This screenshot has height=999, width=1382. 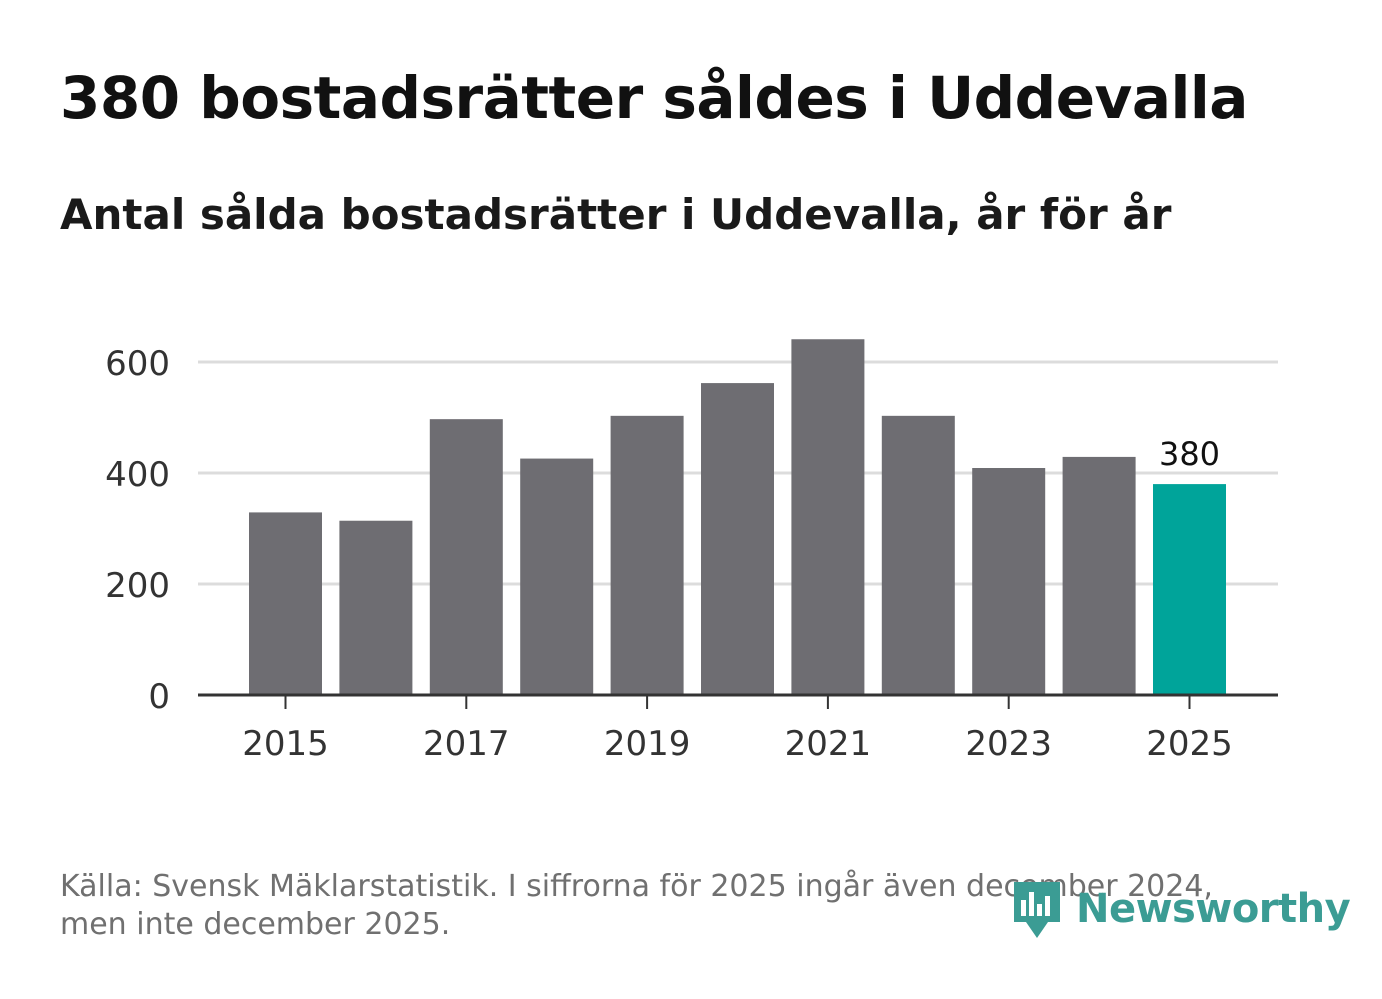 What do you see at coordinates (466, 557) in the screenshot?
I see `bar-2017` at bounding box center [466, 557].